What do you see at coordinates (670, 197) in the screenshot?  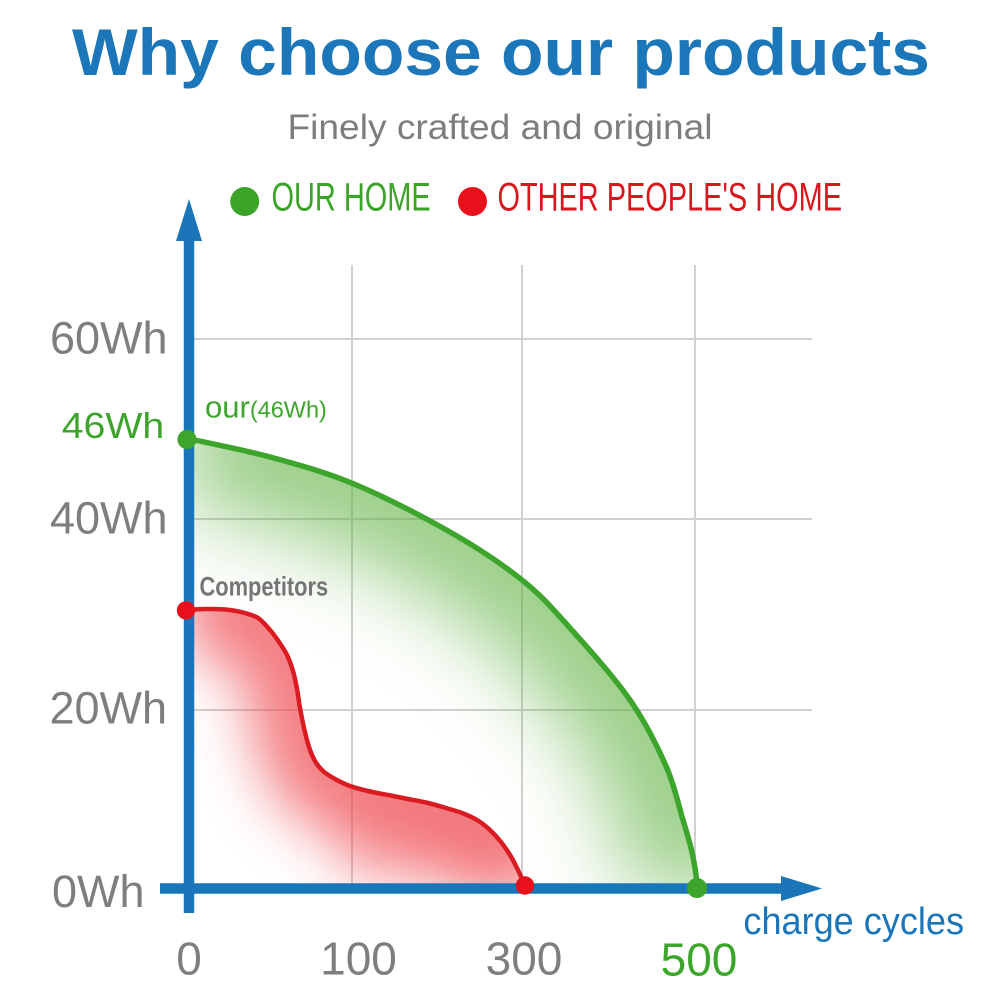 I see `svg-text: OTHER PEOPLE'S HOME` at bounding box center [670, 197].